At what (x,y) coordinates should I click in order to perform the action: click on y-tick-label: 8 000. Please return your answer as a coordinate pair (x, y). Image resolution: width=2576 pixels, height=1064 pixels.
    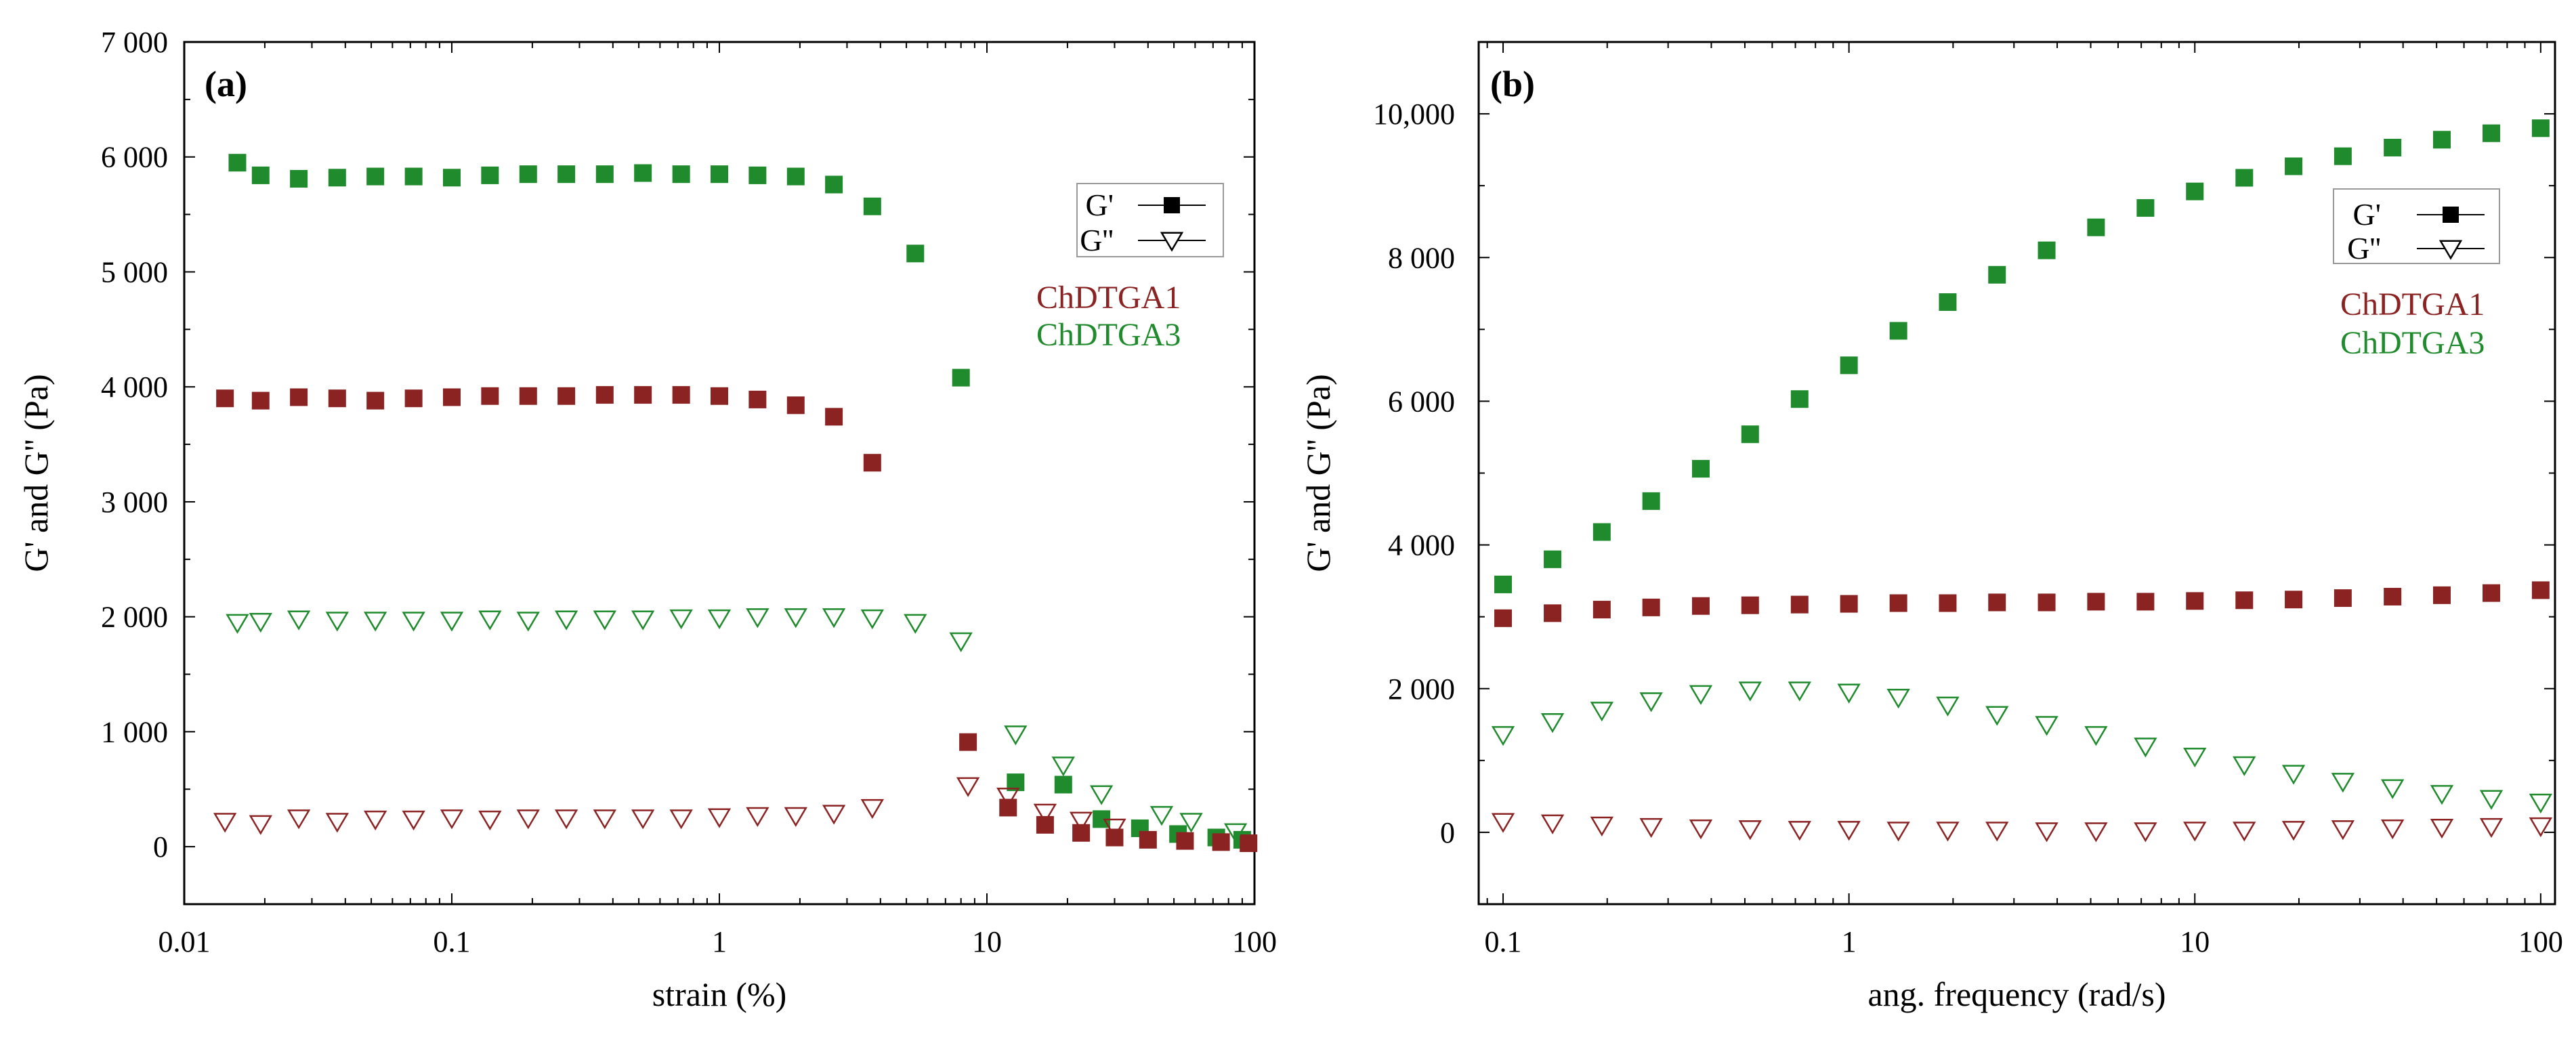
    Looking at the image, I should click on (1421, 257).